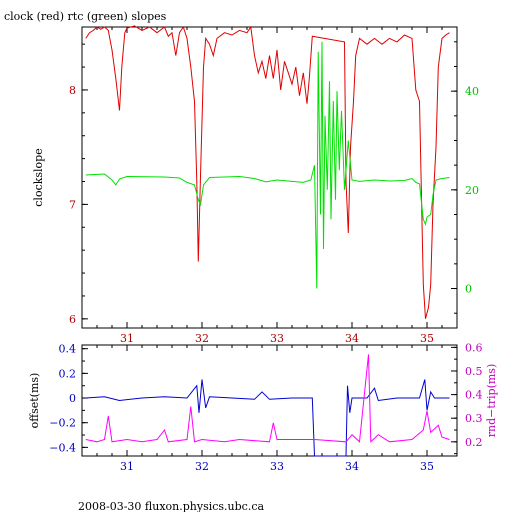 The width and height of the screenshot is (512, 512). Describe the element at coordinates (472, 190) in the screenshot. I see `y2-tick-label: 20` at that location.